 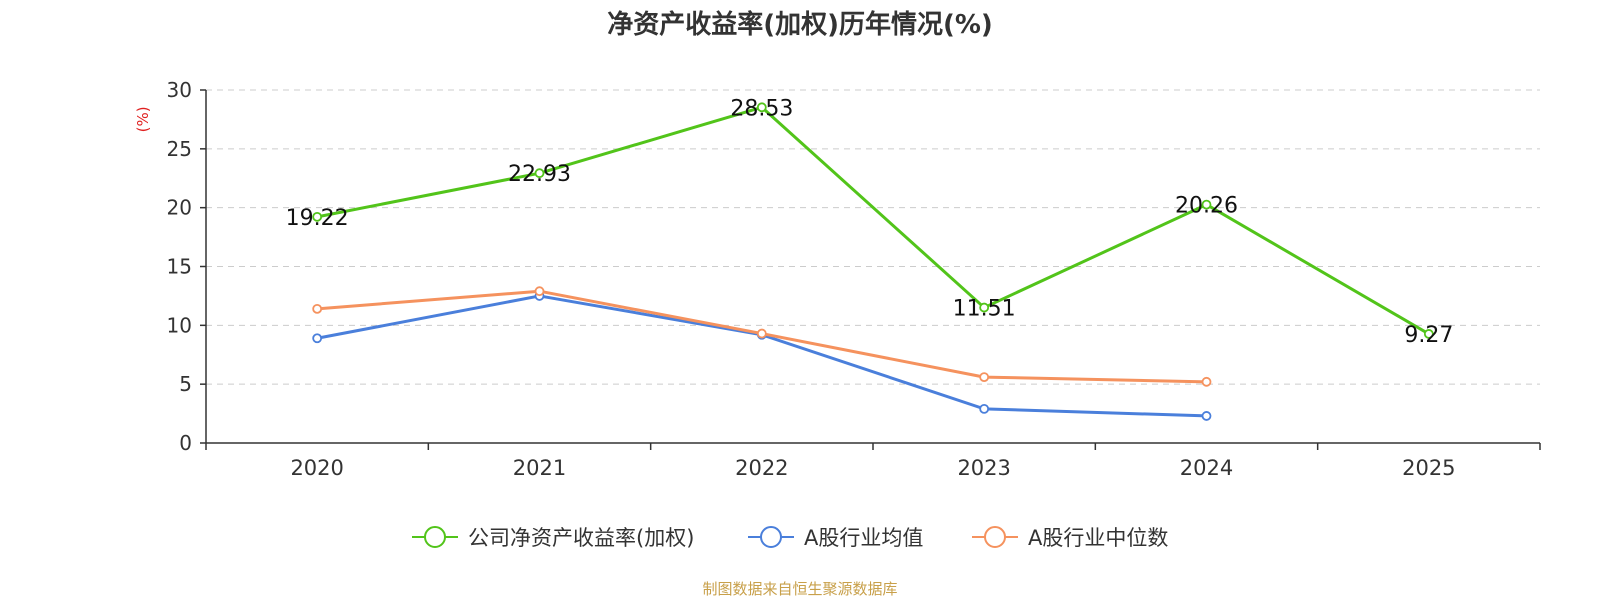 I want to click on data-label: 22.93, so click(x=539, y=174).